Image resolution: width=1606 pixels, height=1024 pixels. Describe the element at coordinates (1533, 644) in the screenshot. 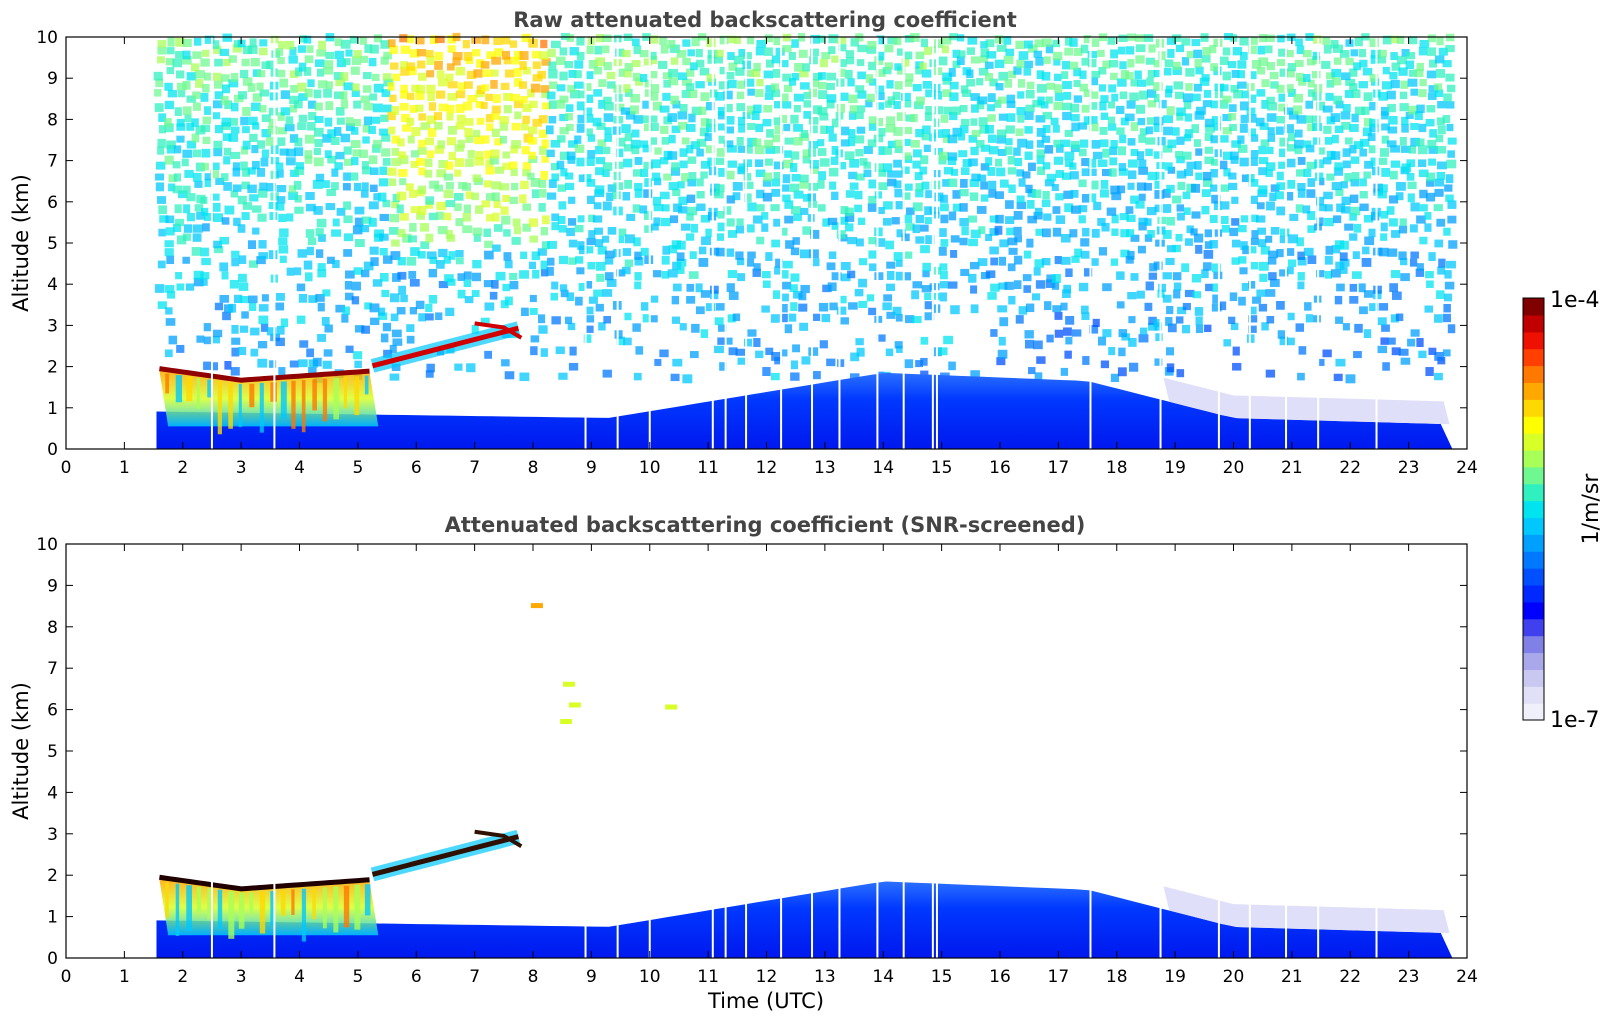

I see `colorbar-step` at that location.